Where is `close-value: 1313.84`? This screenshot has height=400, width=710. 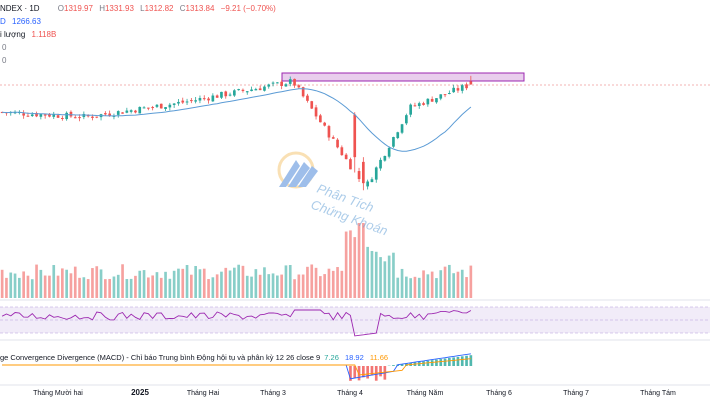
close-value: 1313.84 is located at coordinates (200, 8).